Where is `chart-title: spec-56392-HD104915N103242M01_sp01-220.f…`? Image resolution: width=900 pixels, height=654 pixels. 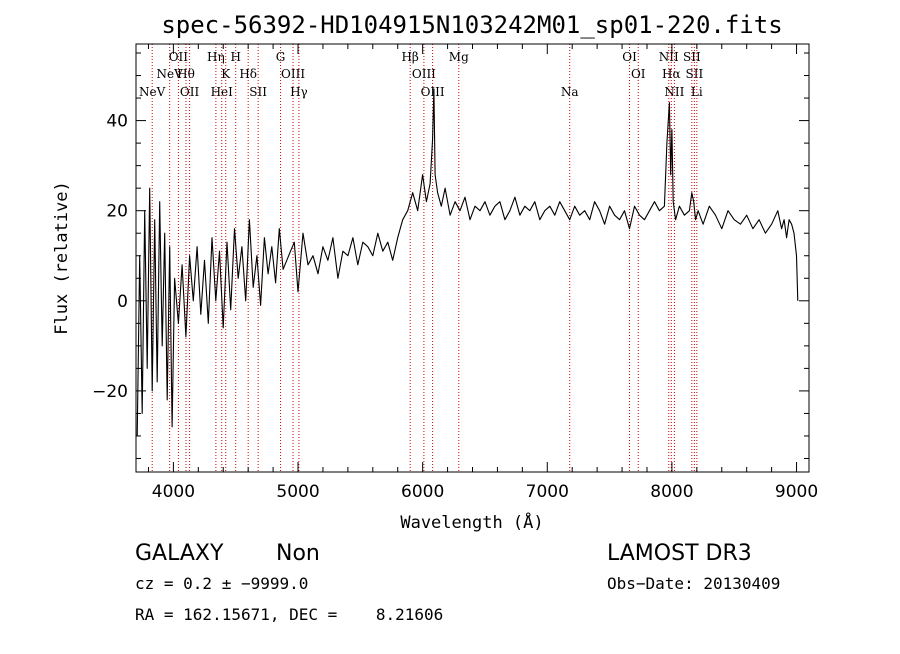
chart-title: spec-56392-HD104915N103242M01_sp01-220.f… is located at coordinates (471, 25).